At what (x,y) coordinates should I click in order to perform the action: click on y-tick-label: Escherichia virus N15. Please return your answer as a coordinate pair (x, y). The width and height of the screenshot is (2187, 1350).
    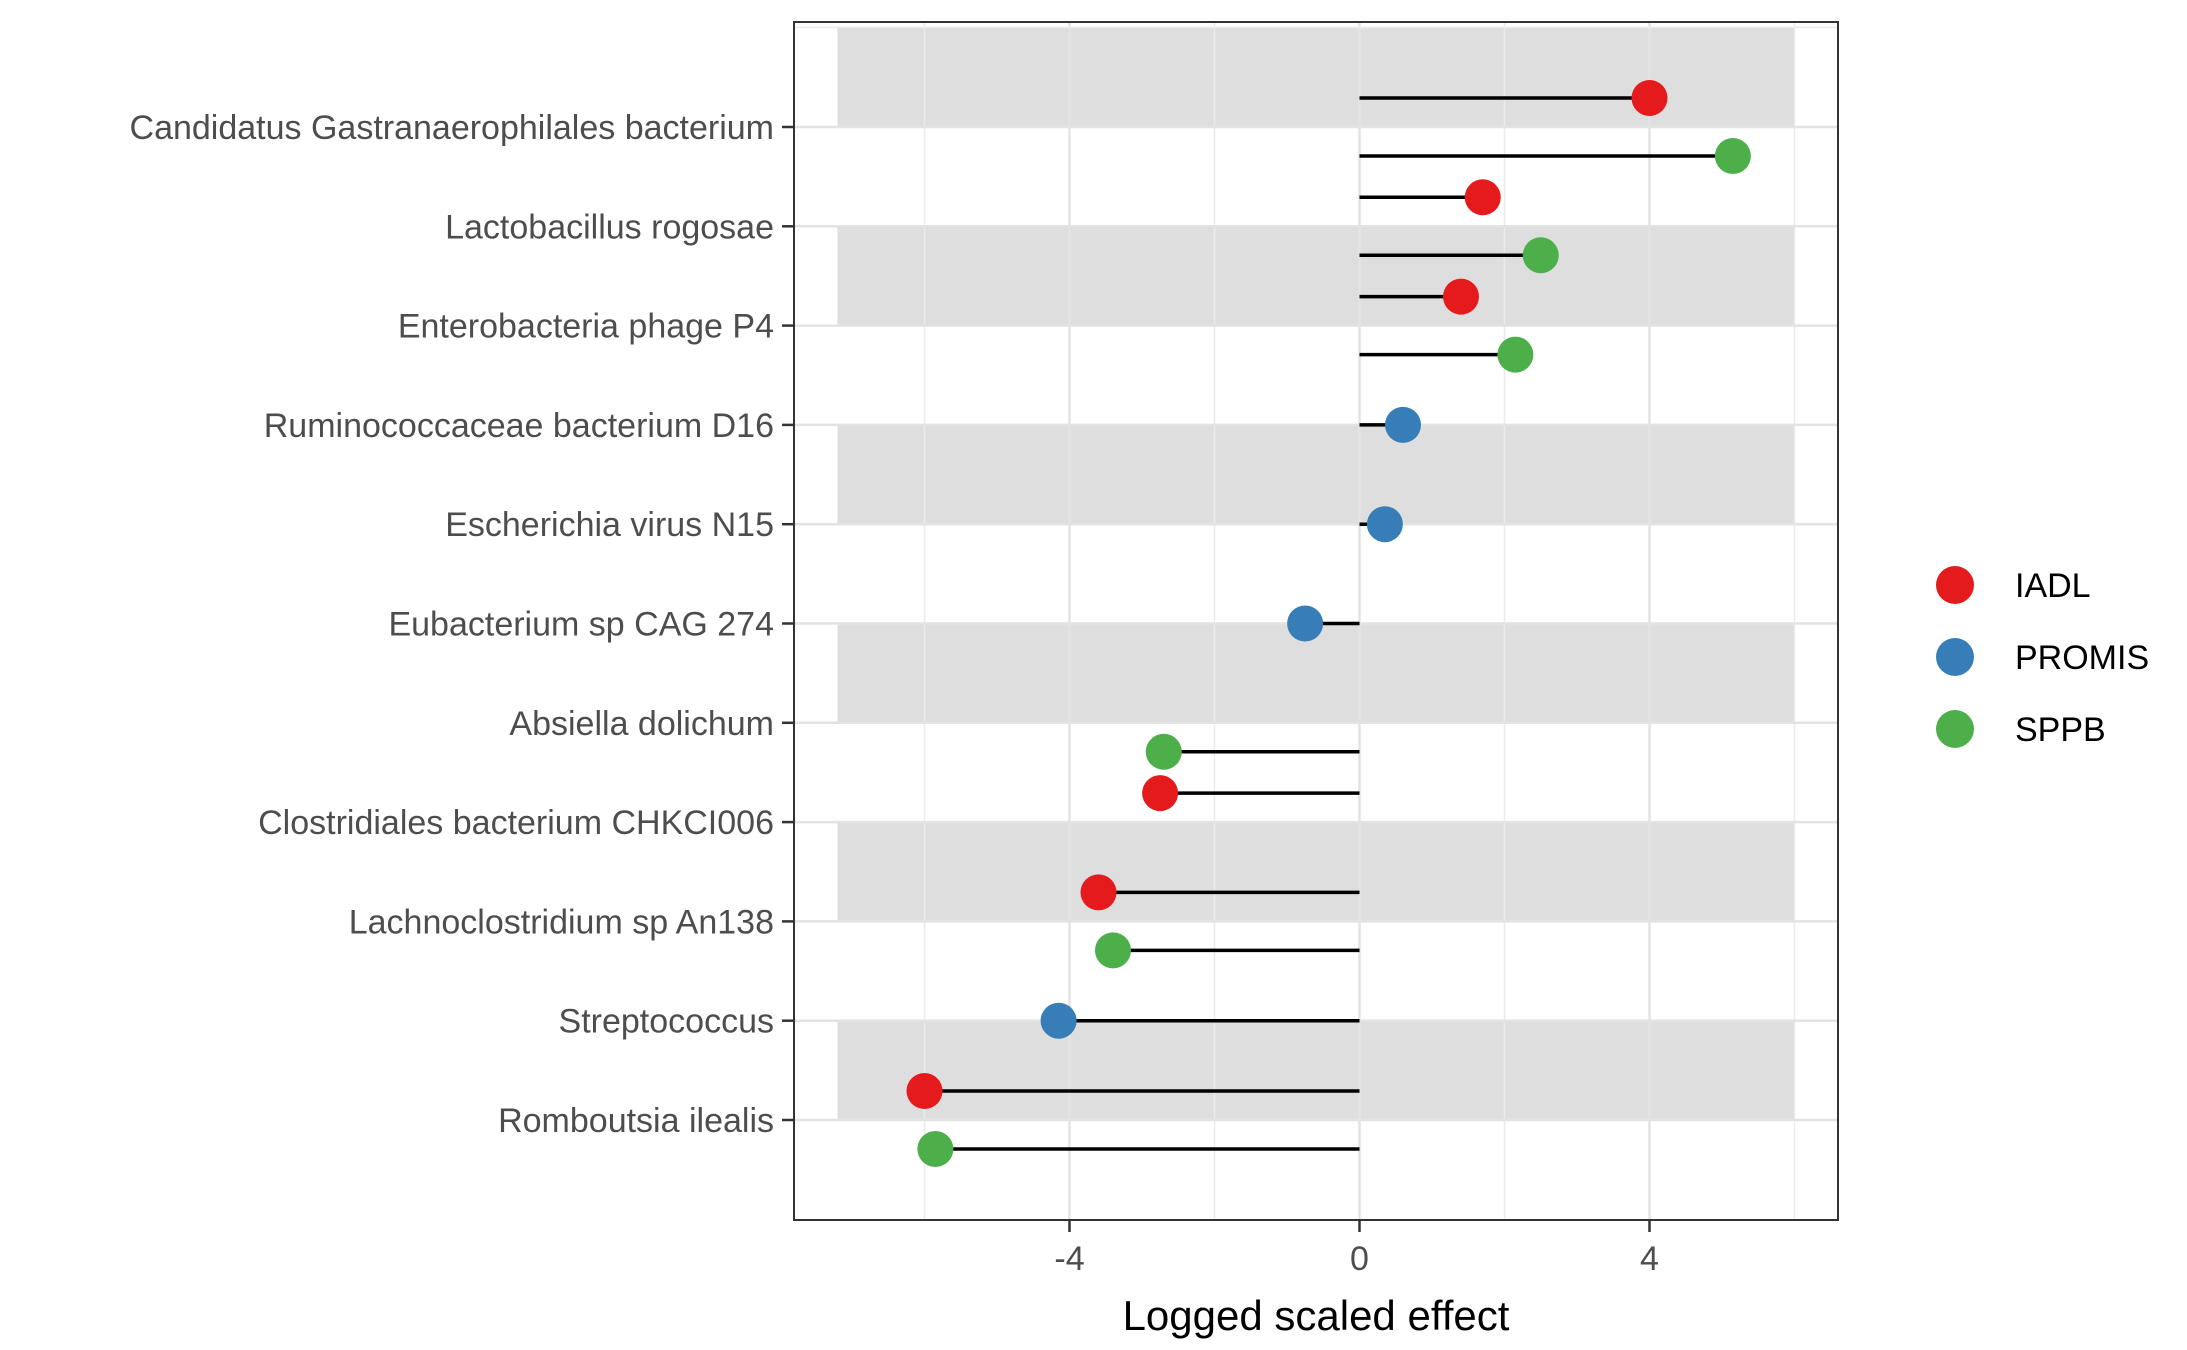
    Looking at the image, I should click on (609, 525).